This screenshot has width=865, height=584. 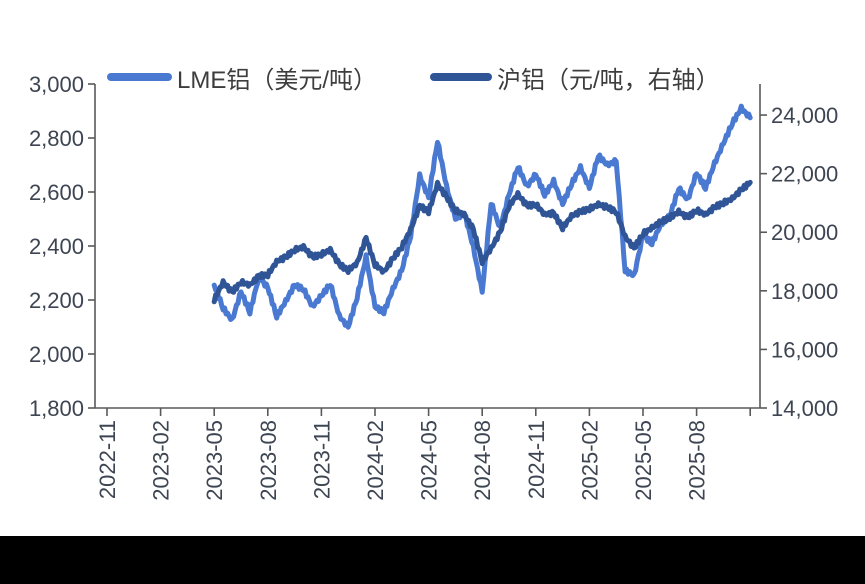 I want to click on x-tick-label: 2023-08, so click(x=268, y=460).